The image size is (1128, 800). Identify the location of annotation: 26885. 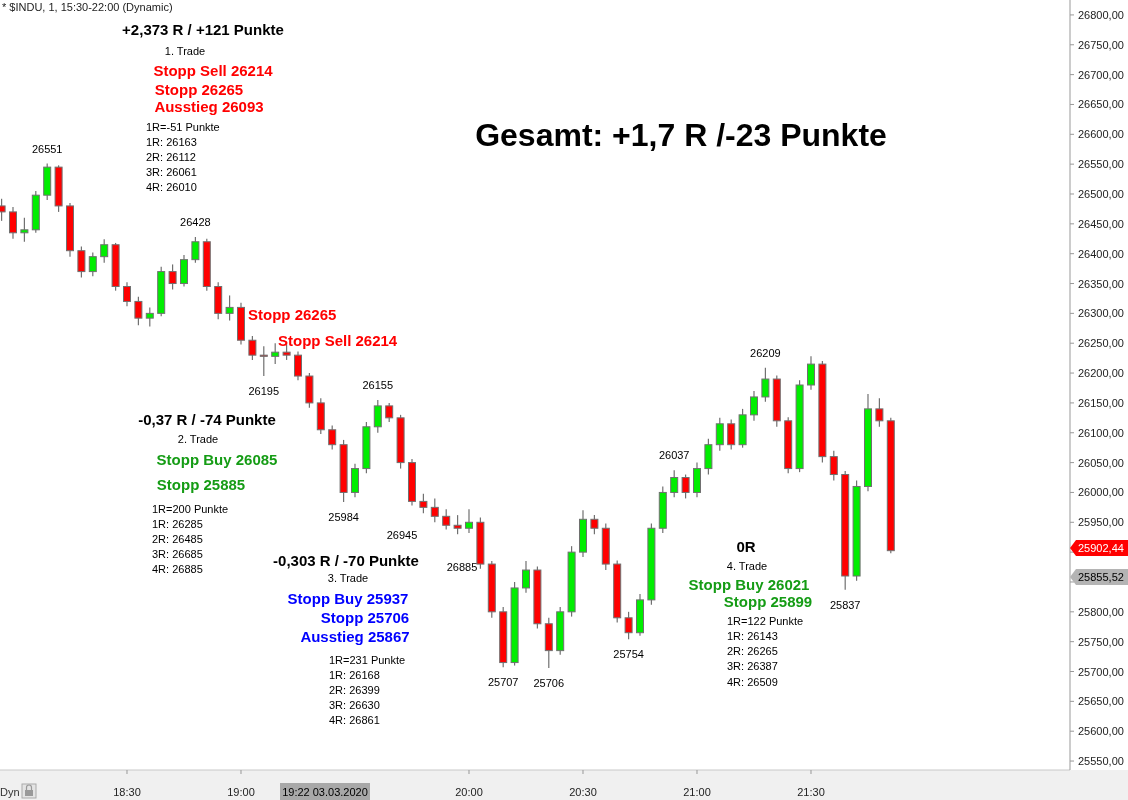
(462, 567).